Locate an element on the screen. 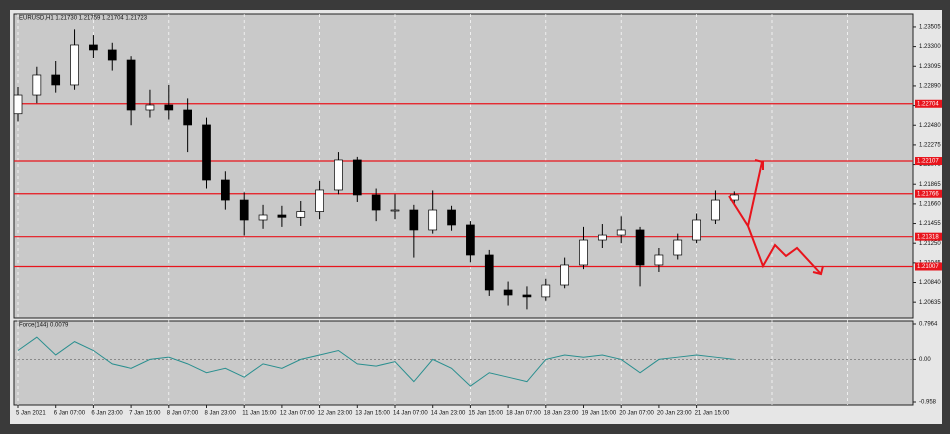  y-tick-label: 0.00 is located at coordinates (925, 360).